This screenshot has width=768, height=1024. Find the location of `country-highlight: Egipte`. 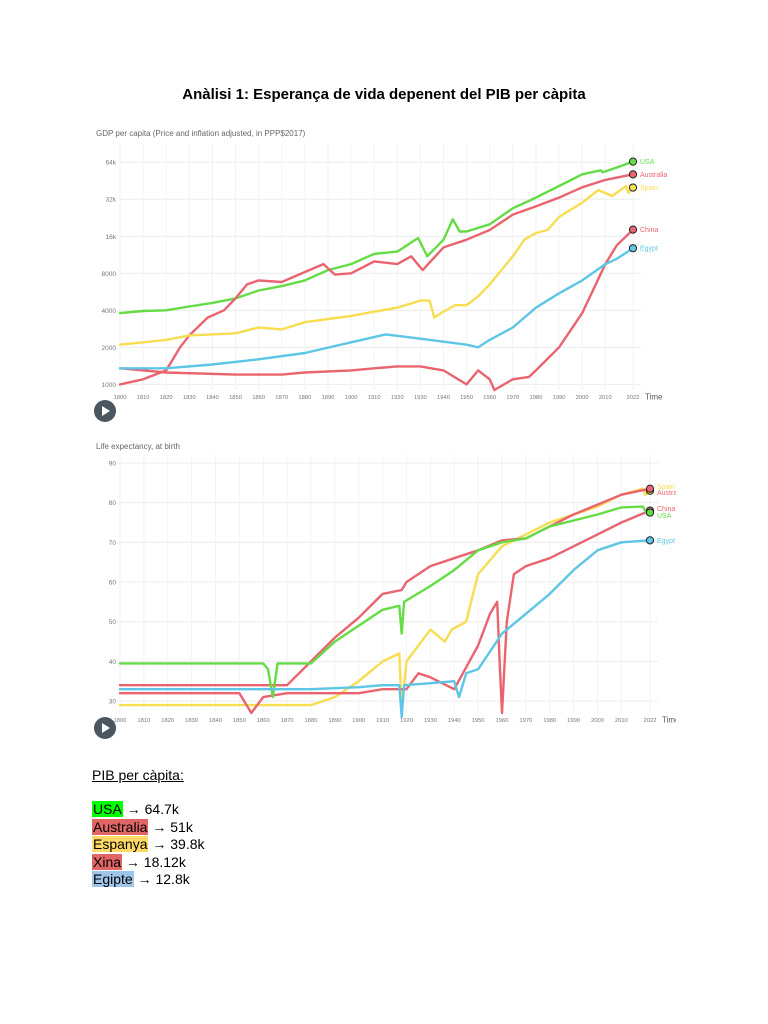

country-highlight: Egipte is located at coordinates (113, 879).